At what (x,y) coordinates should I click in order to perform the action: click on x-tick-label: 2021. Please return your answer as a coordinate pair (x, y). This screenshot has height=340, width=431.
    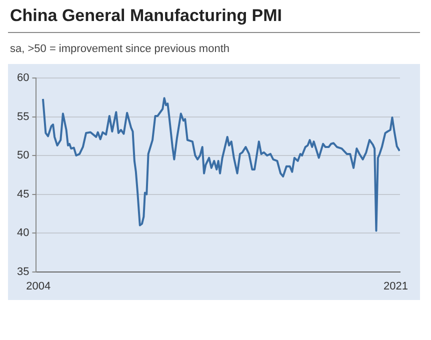
    Looking at the image, I should click on (396, 286).